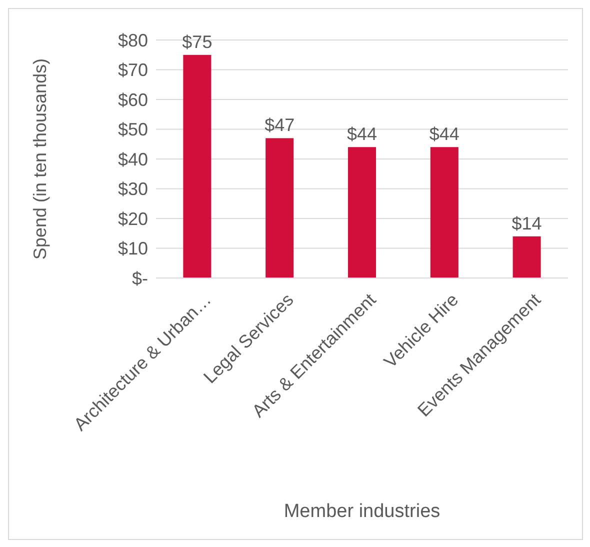 Image resolution: width=590 pixels, height=547 pixels. What do you see at coordinates (133, 130) in the screenshot?
I see `y-tick-label: $50` at bounding box center [133, 130].